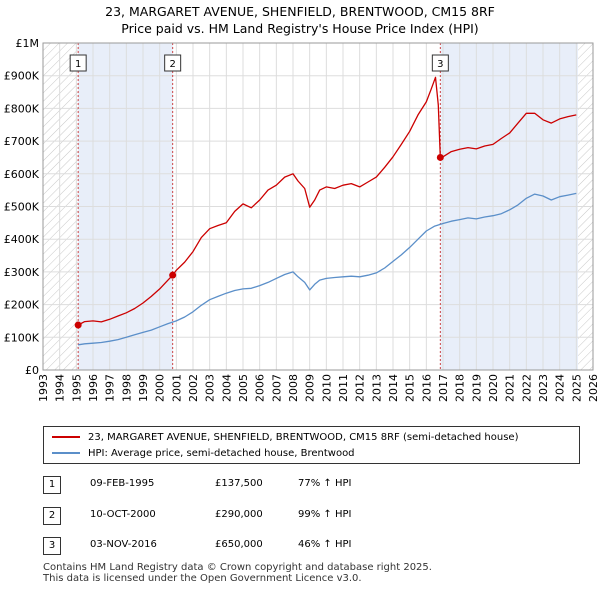  Describe the element at coordinates (543, 388) in the screenshot. I see `x-tick-label: 2023` at that location.